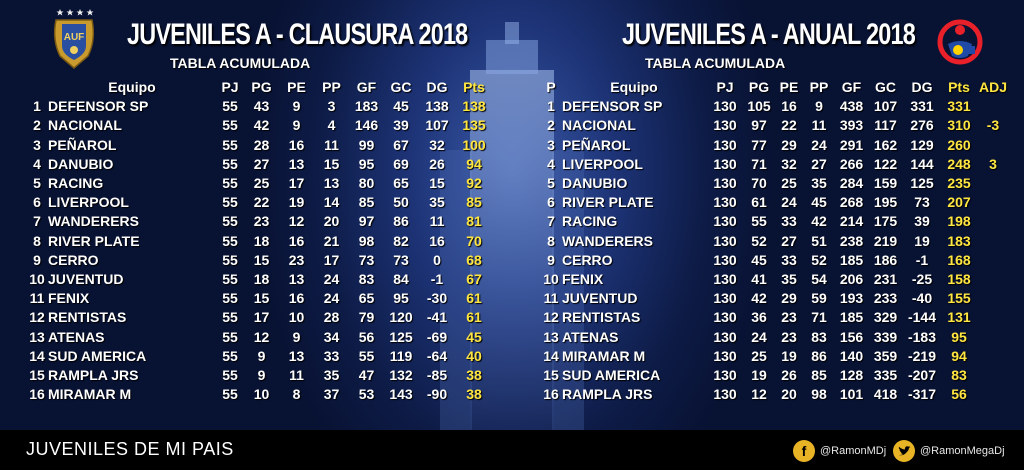  I want to click on header-gc: GC, so click(401, 87).